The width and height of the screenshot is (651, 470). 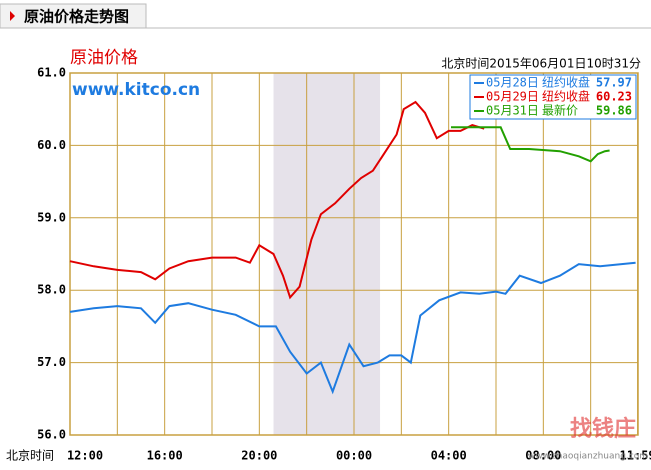 What do you see at coordinates (603, 429) in the screenshot?
I see `watermark-logo: 找钱庄` at bounding box center [603, 429].